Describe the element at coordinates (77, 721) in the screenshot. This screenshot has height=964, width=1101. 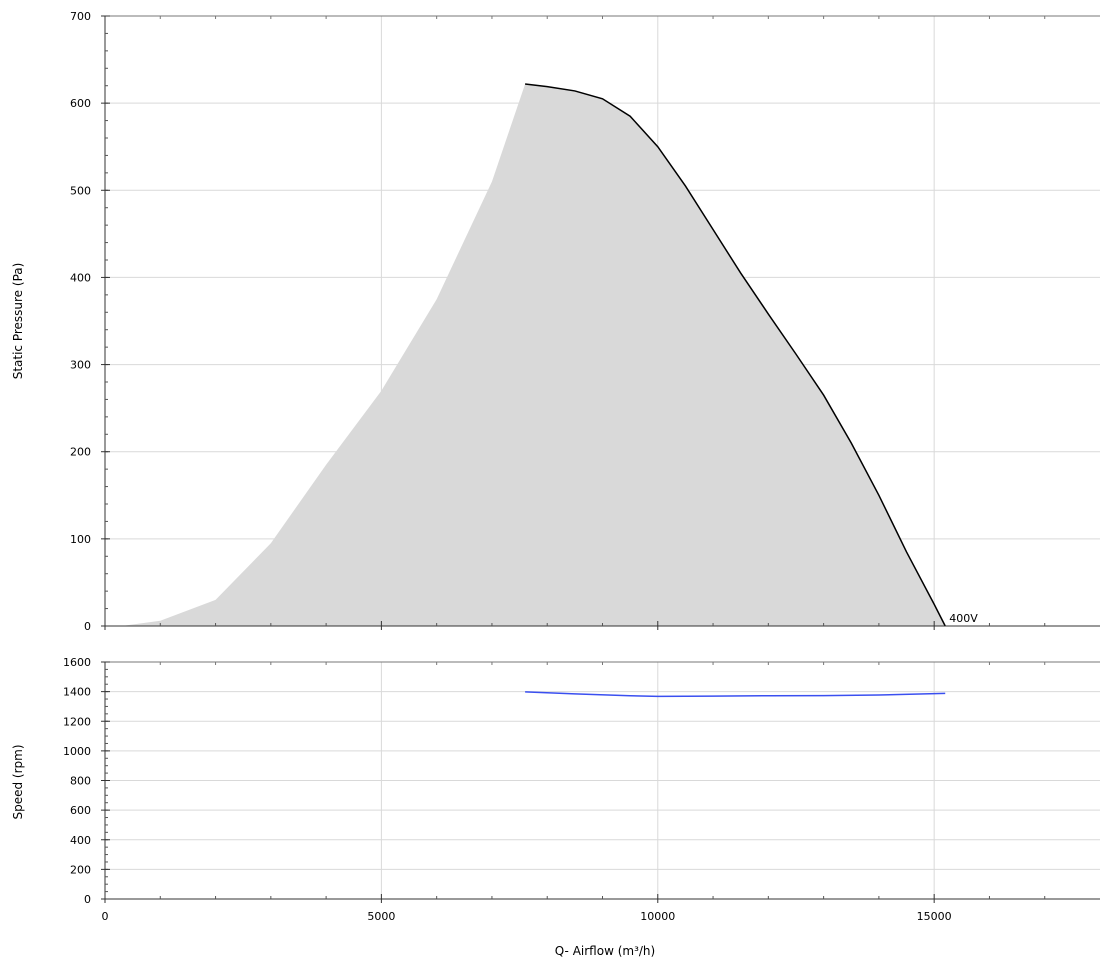
I see `y-tick-label: 1200` at that location.